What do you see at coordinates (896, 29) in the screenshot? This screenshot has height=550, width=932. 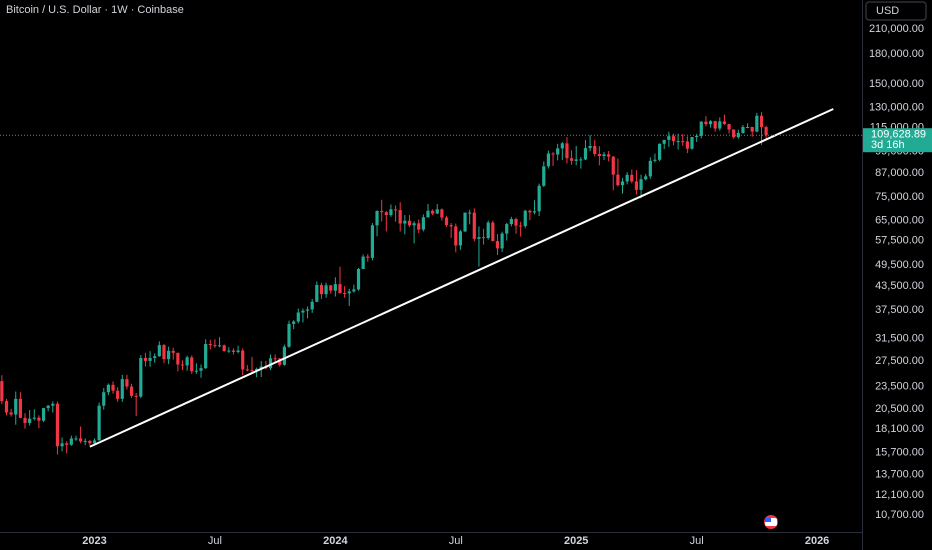 I see `y-tick-label: 210,000.00` at bounding box center [896, 29].